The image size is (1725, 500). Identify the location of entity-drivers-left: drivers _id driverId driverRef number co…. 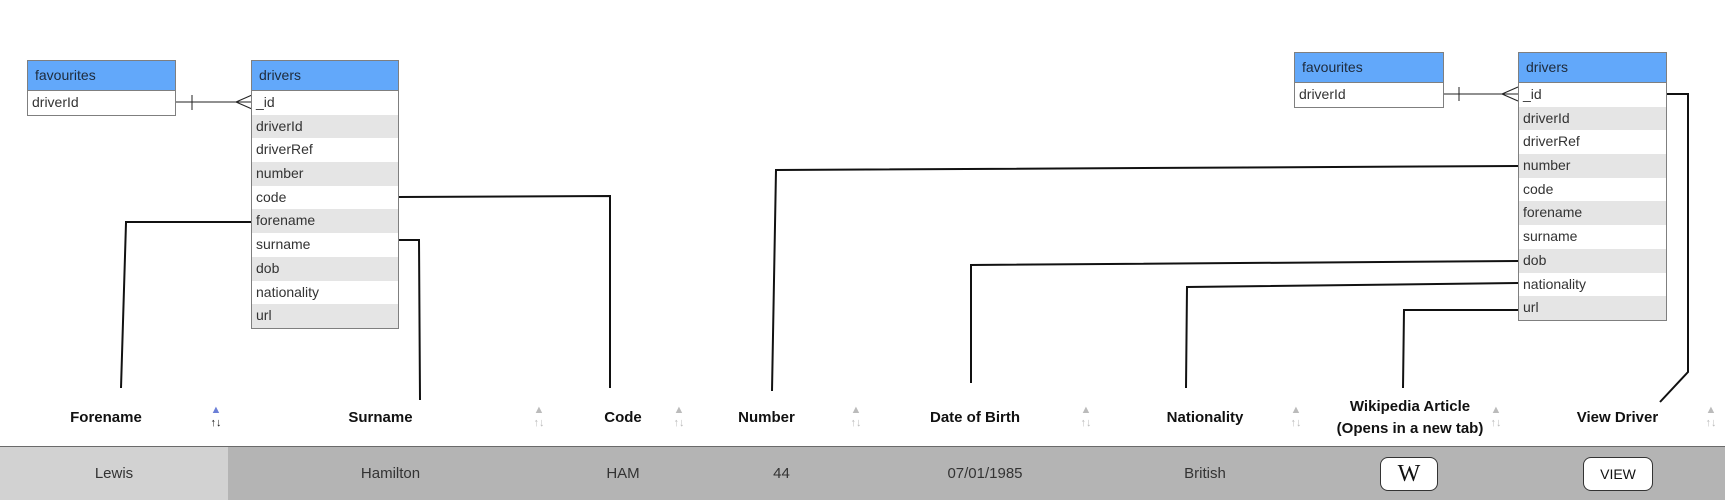
(325, 194).